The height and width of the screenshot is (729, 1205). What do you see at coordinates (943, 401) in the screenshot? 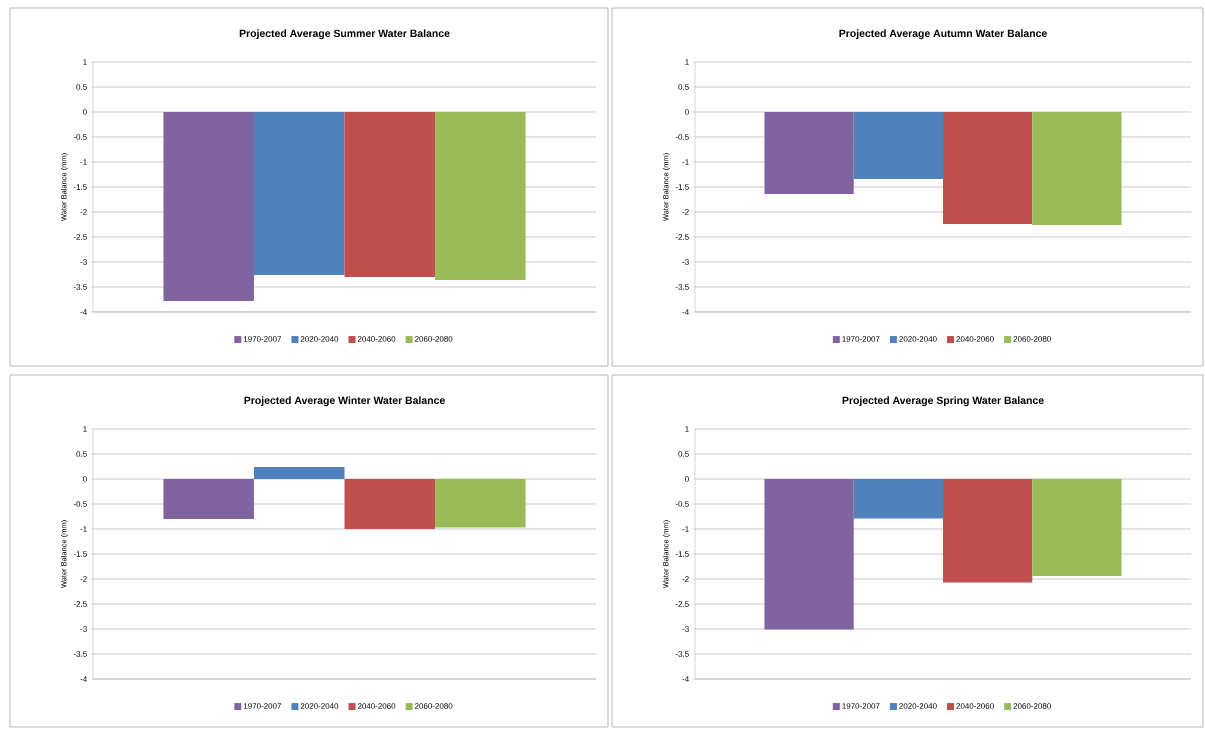
I see `chart-title: Projected Average Spring Water Balance` at bounding box center [943, 401].